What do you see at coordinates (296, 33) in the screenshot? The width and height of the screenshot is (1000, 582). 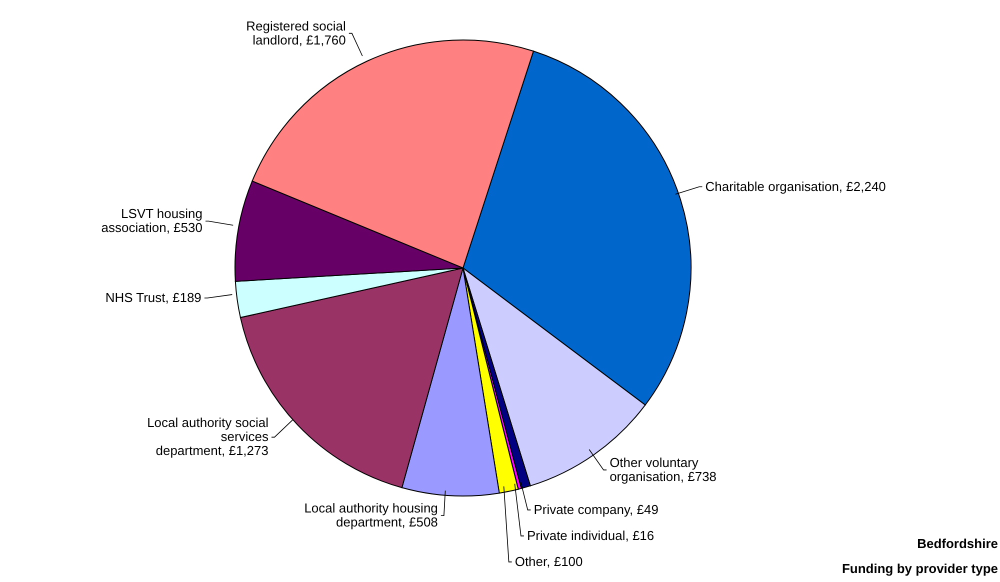 I see `slice-label: Registered social landlord, £1,760` at bounding box center [296, 33].